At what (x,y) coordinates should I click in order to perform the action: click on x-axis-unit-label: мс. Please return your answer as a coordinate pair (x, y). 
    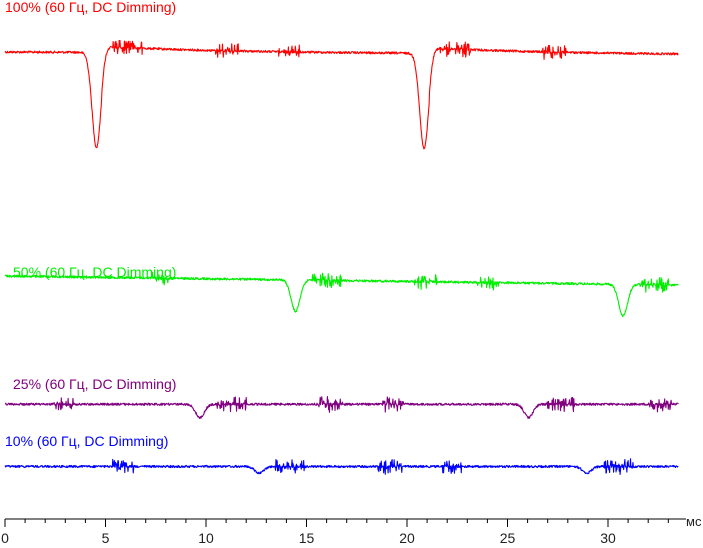
    Looking at the image, I should click on (694, 521).